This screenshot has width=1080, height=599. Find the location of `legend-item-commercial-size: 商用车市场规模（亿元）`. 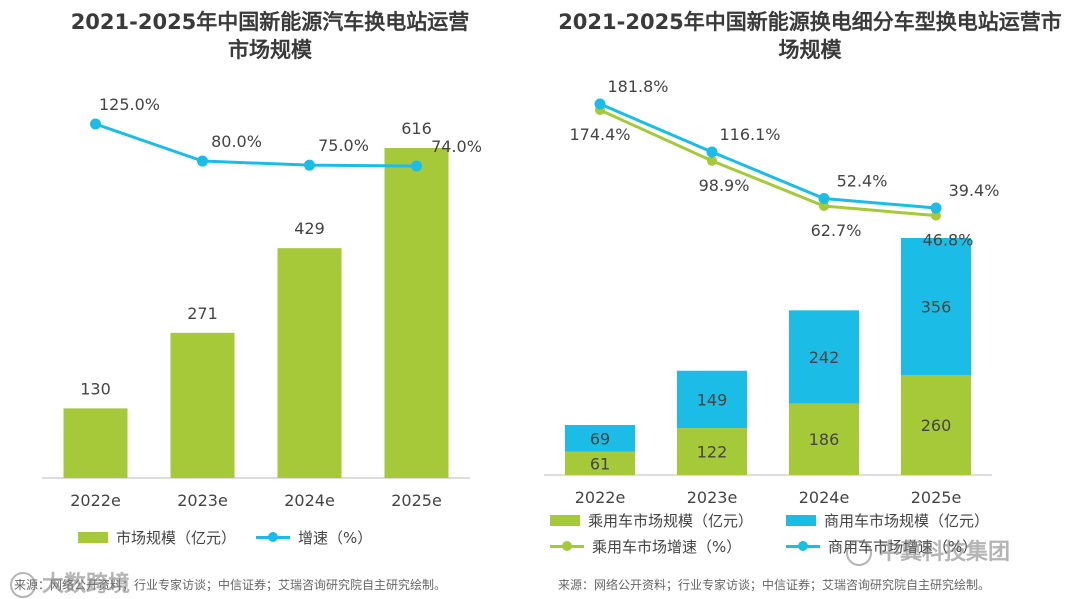

legend-item-commercial-size: 商用车市场规模（亿元） is located at coordinates (887, 520).